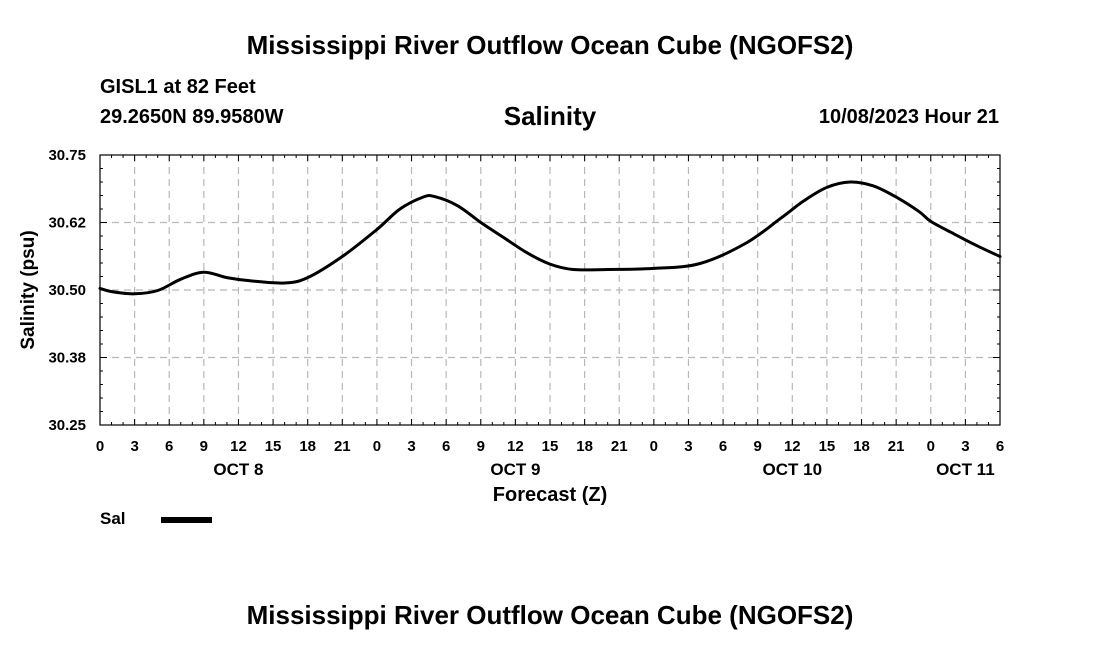  What do you see at coordinates (550, 495) in the screenshot?
I see `x-axis-title: Forecast (Z)` at bounding box center [550, 495].